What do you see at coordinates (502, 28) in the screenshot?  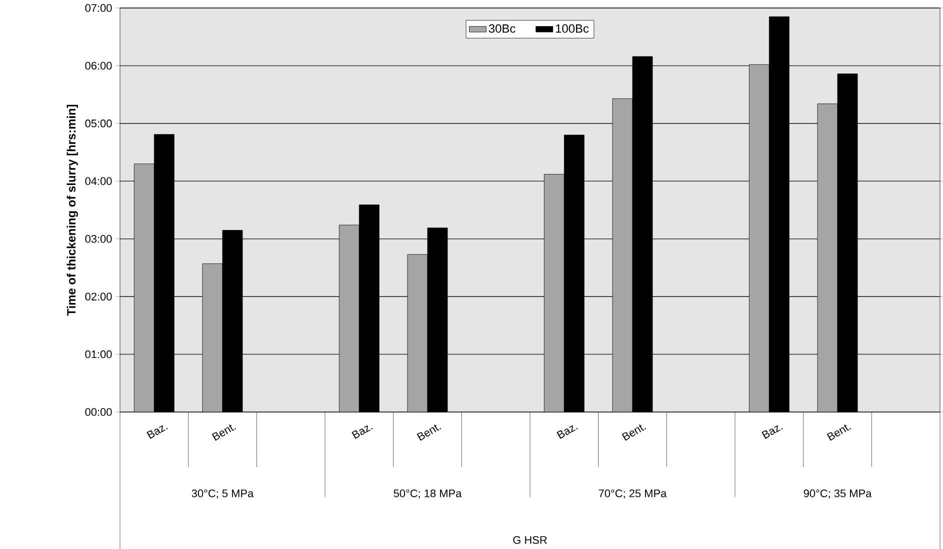 I see `legend-label: 30Bc` at bounding box center [502, 28].